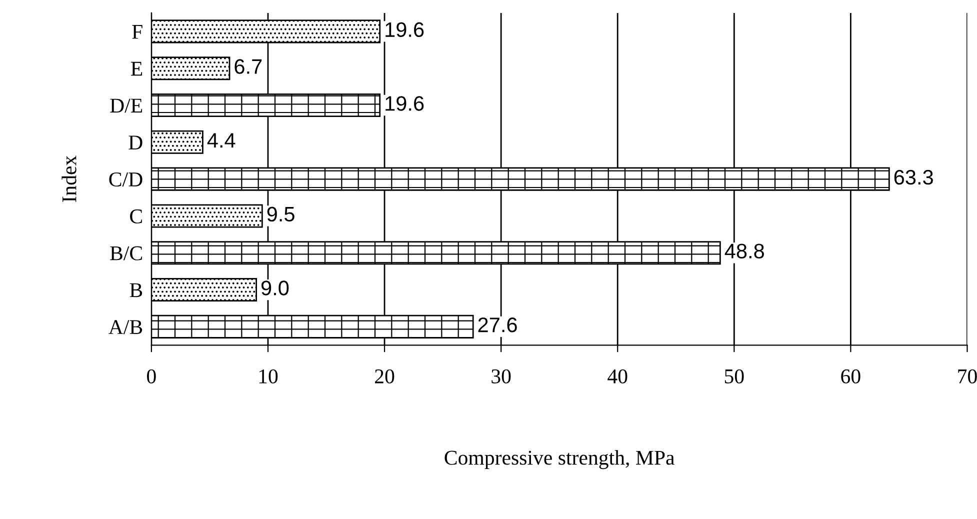 This screenshot has width=977, height=519. What do you see at coordinates (125, 327) in the screenshot?
I see `y-tick-label: A/B` at bounding box center [125, 327].